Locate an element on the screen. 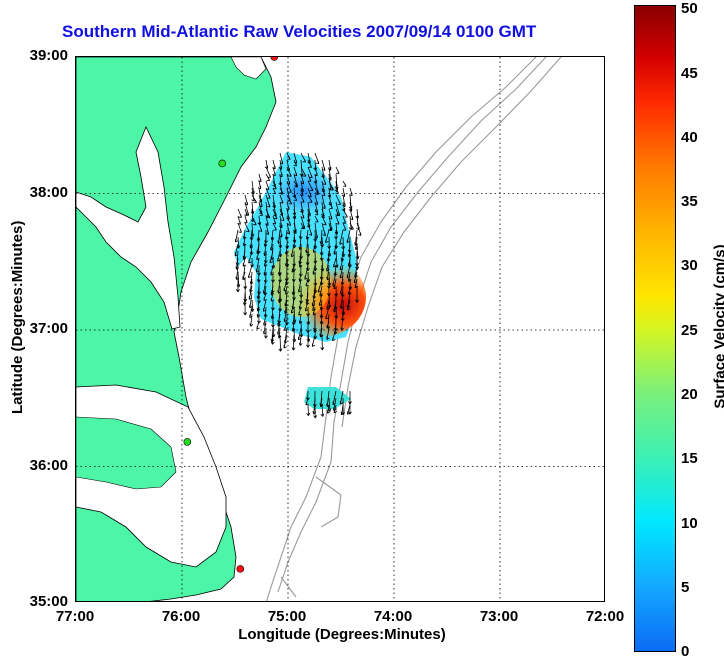  colorbar-tick-35: 35 is located at coordinates (689, 201).